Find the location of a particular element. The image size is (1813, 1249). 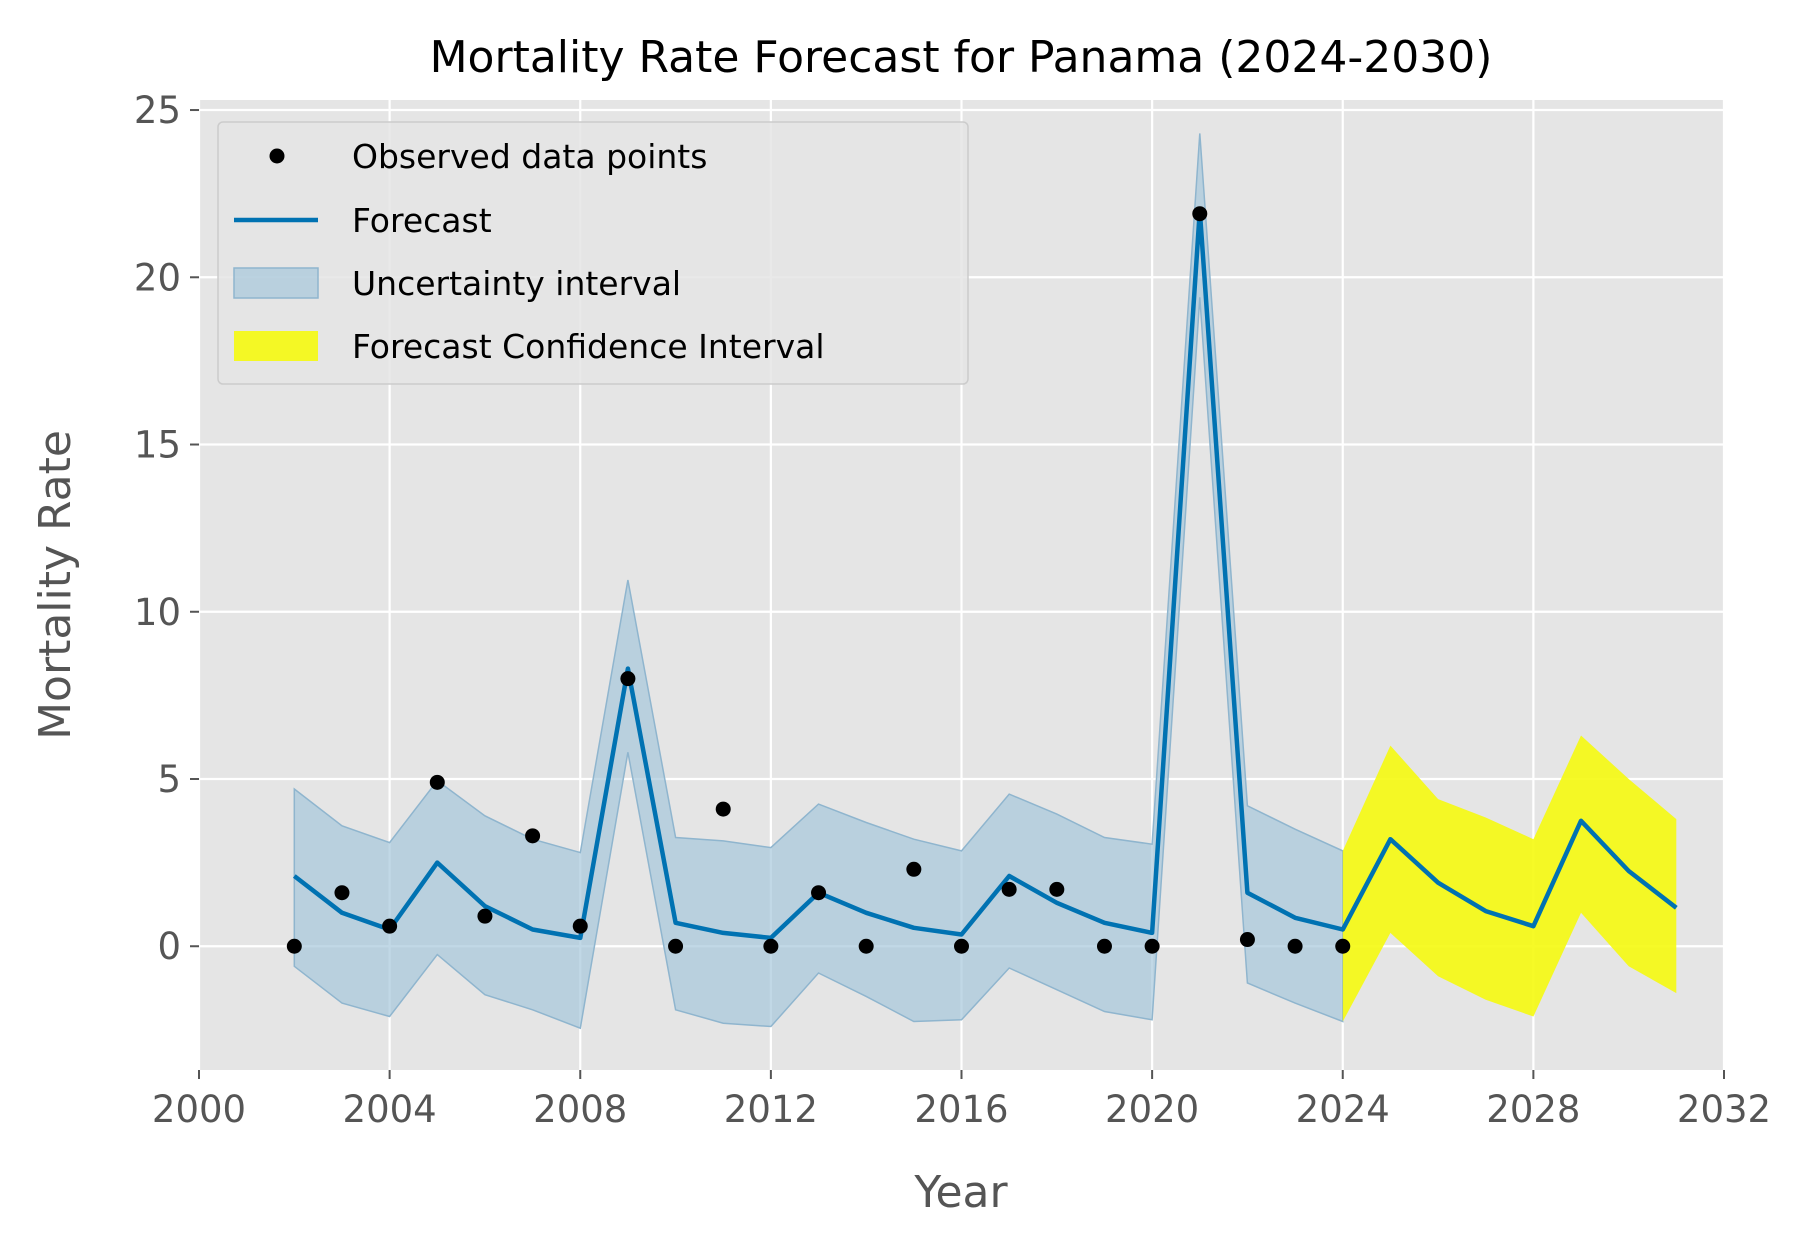

legend-box is located at coordinates (593, 253).